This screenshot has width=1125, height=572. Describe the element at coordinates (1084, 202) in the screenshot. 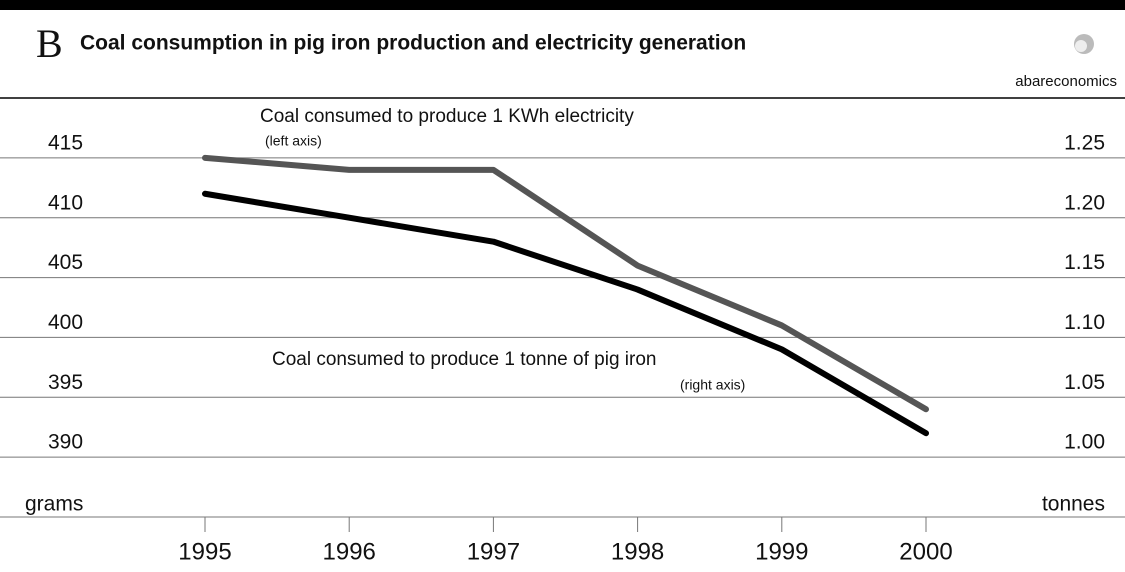

I see `y2-tick-label: 1.20` at that location.